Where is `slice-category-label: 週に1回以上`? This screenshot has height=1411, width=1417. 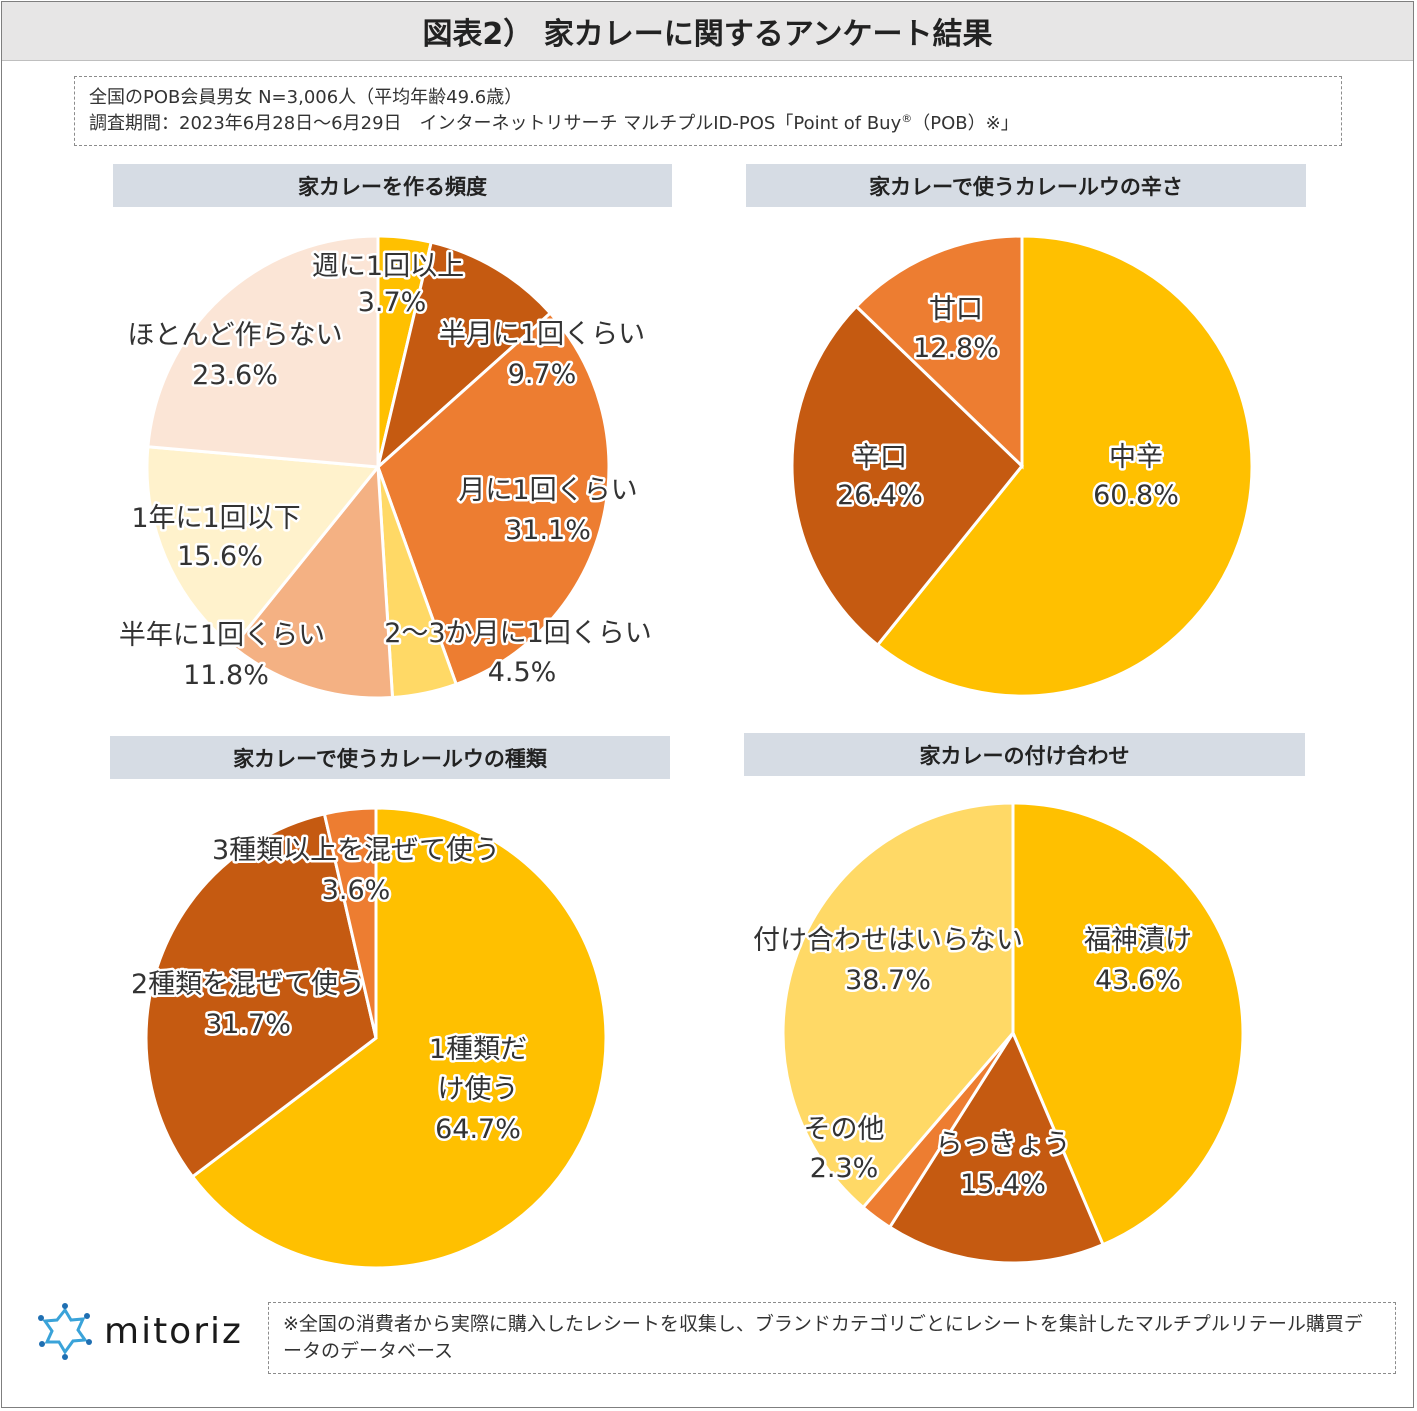
slice-category-label: 週に1回以上 is located at coordinates (388, 266).